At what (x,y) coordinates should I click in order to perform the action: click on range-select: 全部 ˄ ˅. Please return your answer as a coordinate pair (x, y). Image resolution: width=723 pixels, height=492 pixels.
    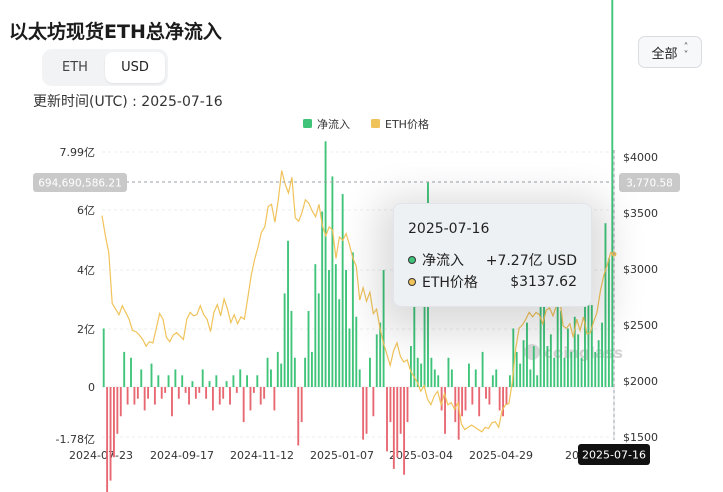
    Looking at the image, I should click on (670, 52).